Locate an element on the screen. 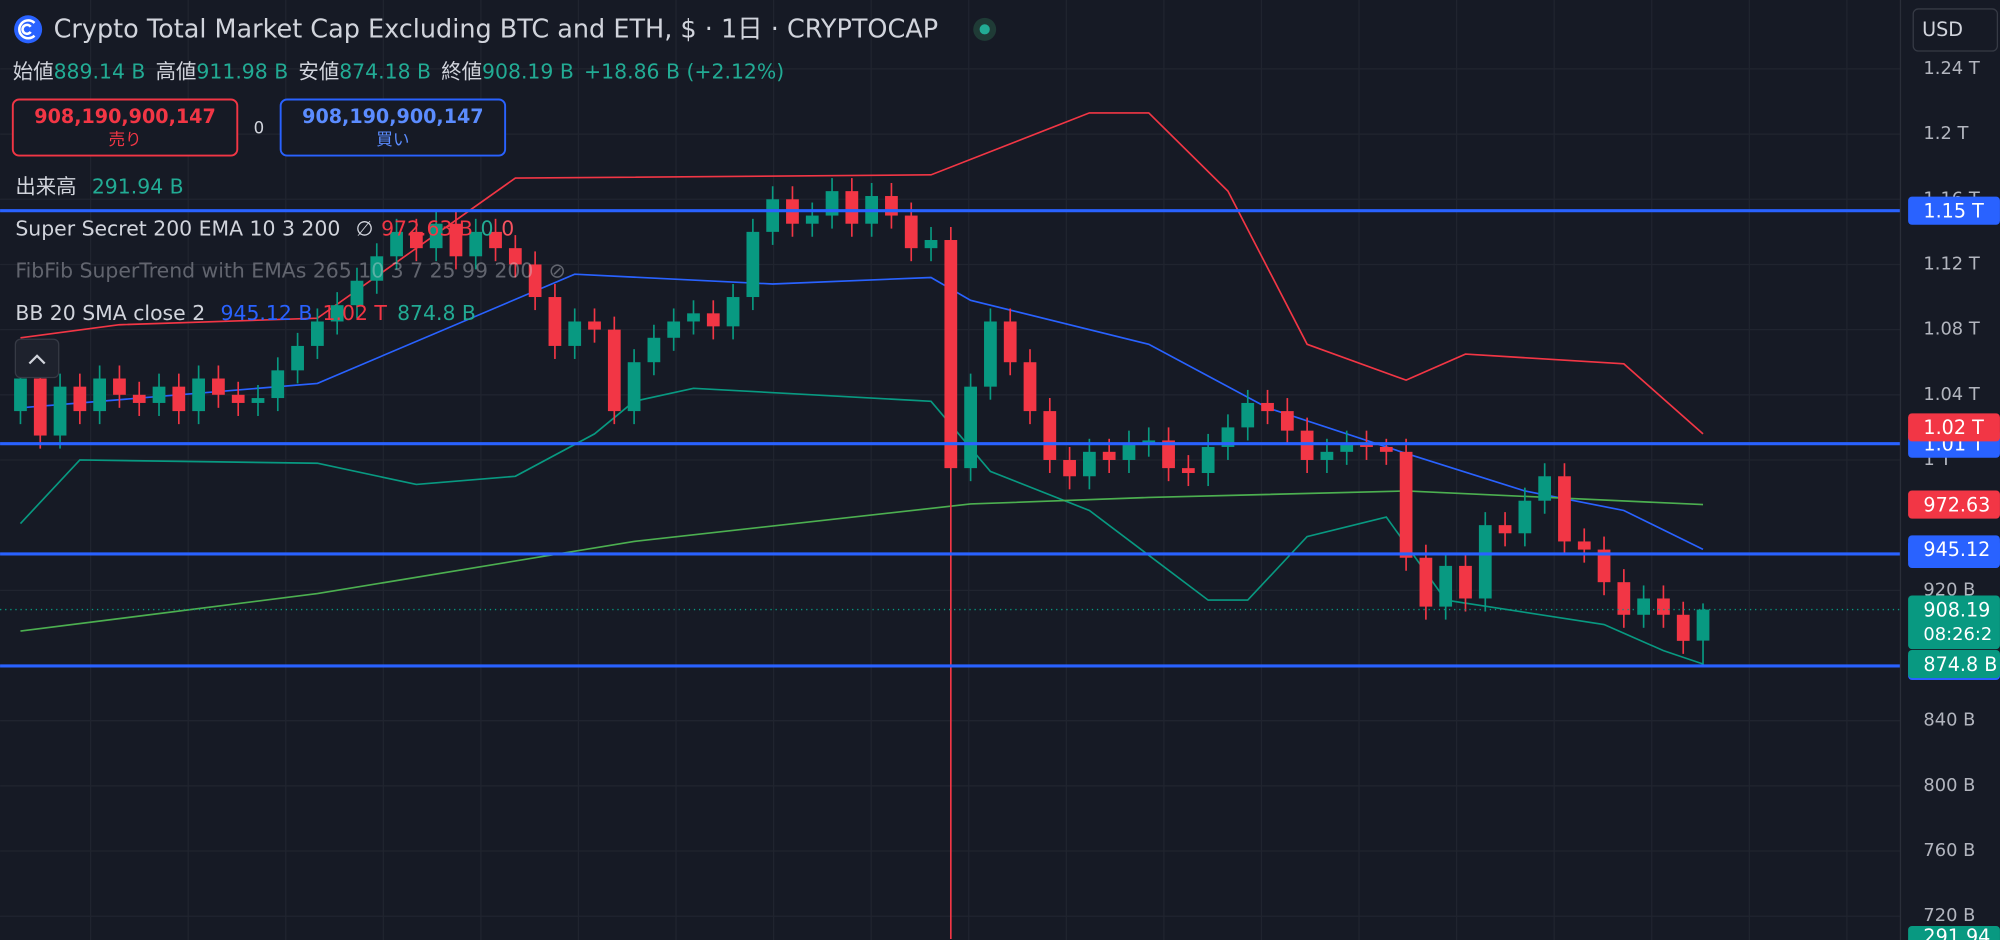 The width and height of the screenshot is (2000, 940). hide-icon: ∅ is located at coordinates (365, 229).